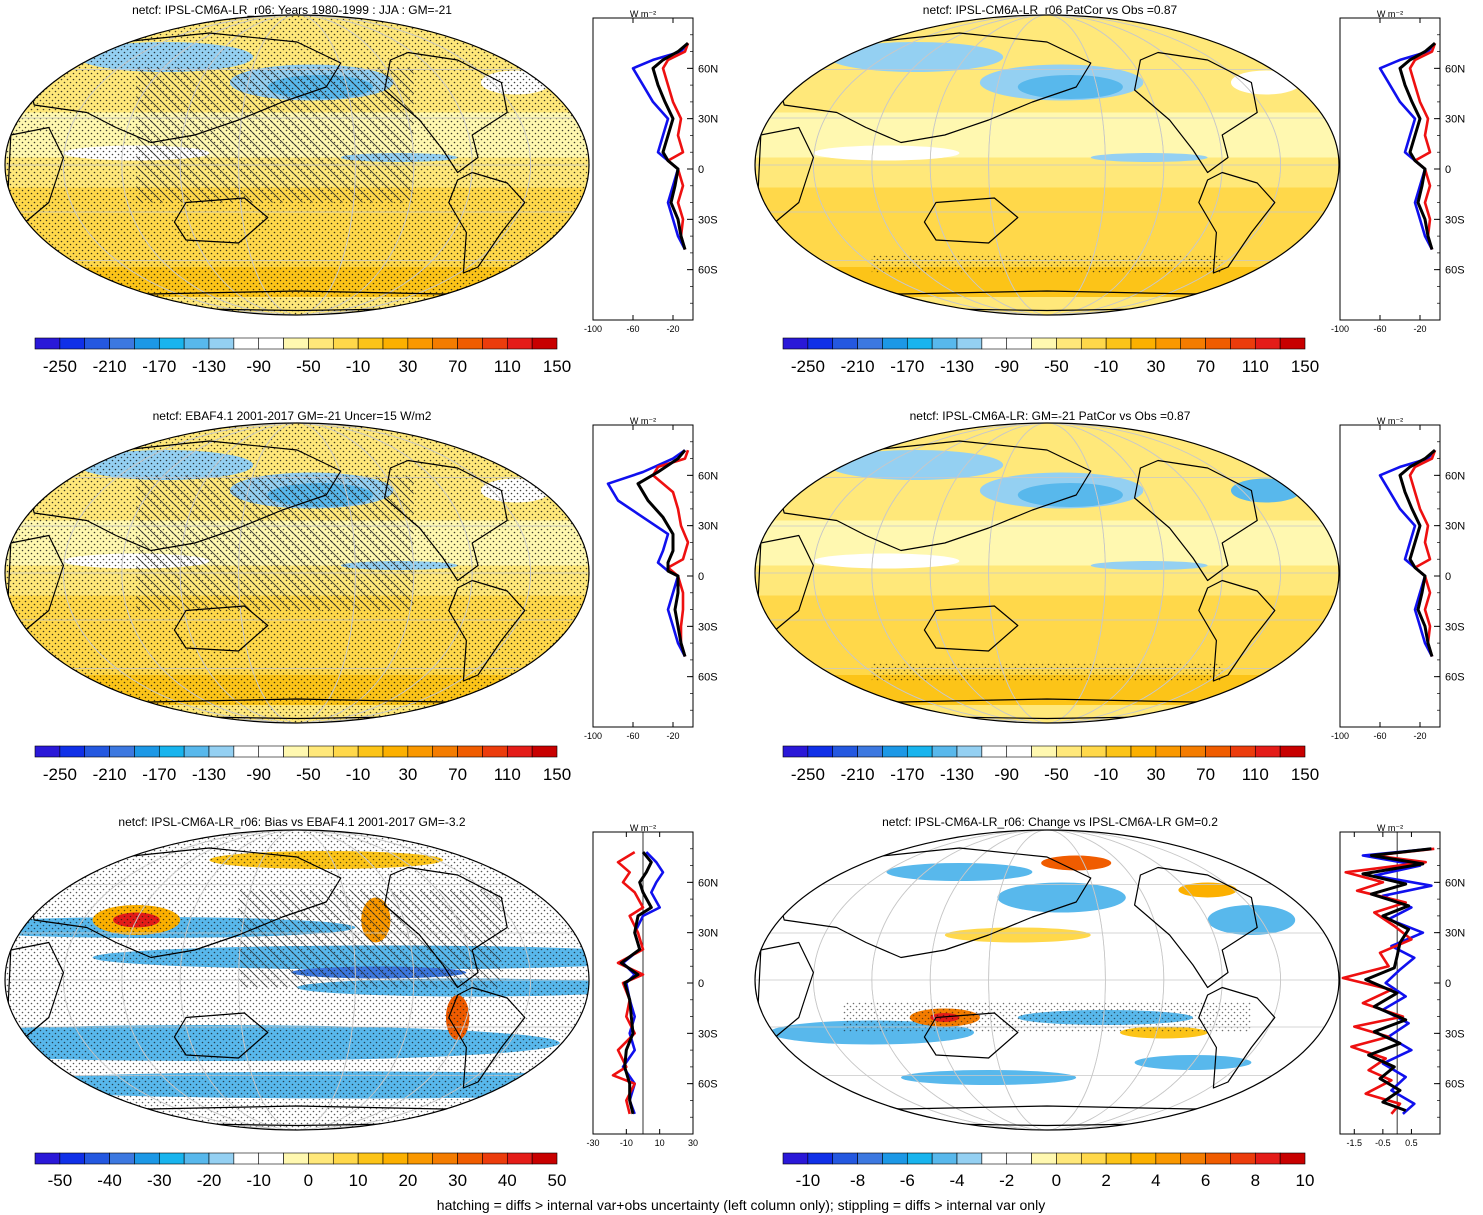 This screenshot has height=1215, width=1483. I want to click on colorbar-label: 20, so click(407, 1180).